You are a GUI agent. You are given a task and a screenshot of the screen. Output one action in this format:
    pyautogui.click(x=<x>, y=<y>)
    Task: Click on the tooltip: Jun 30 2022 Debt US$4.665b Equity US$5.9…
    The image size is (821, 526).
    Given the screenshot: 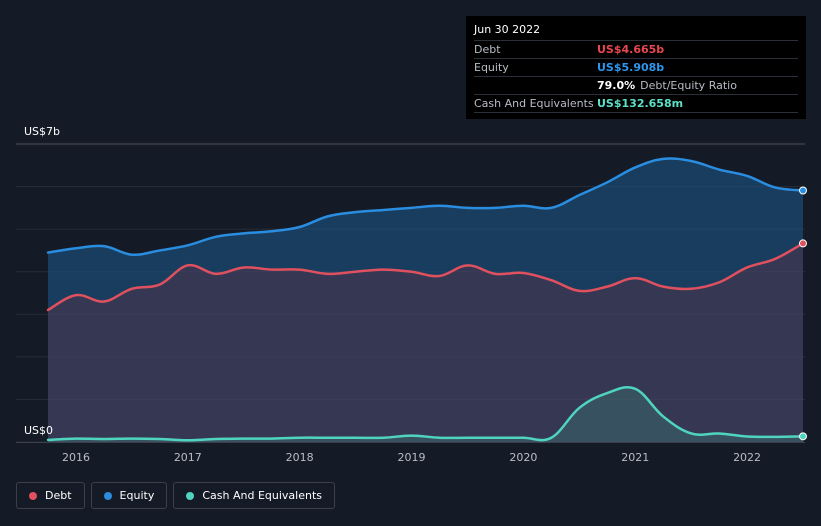 What is the action you would take?
    pyautogui.click(x=636, y=67)
    